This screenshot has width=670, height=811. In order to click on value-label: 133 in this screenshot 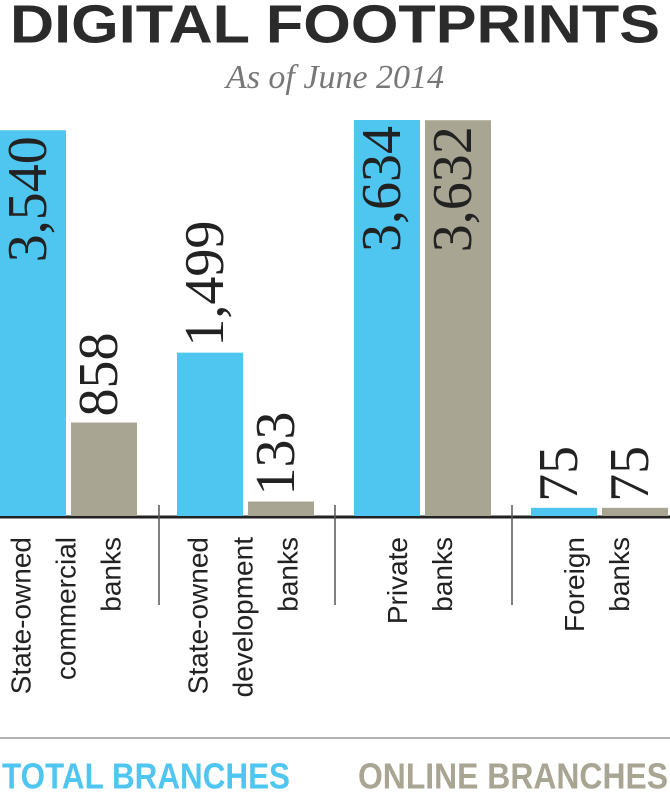, I will do `click(276, 454)`.